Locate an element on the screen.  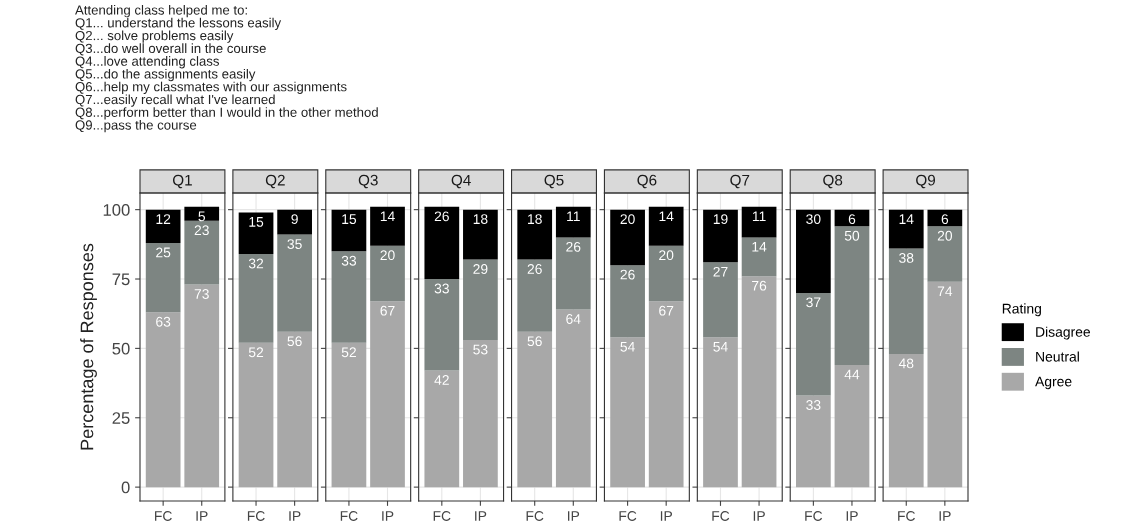
legend-label: Disagree is located at coordinates (1063, 333).